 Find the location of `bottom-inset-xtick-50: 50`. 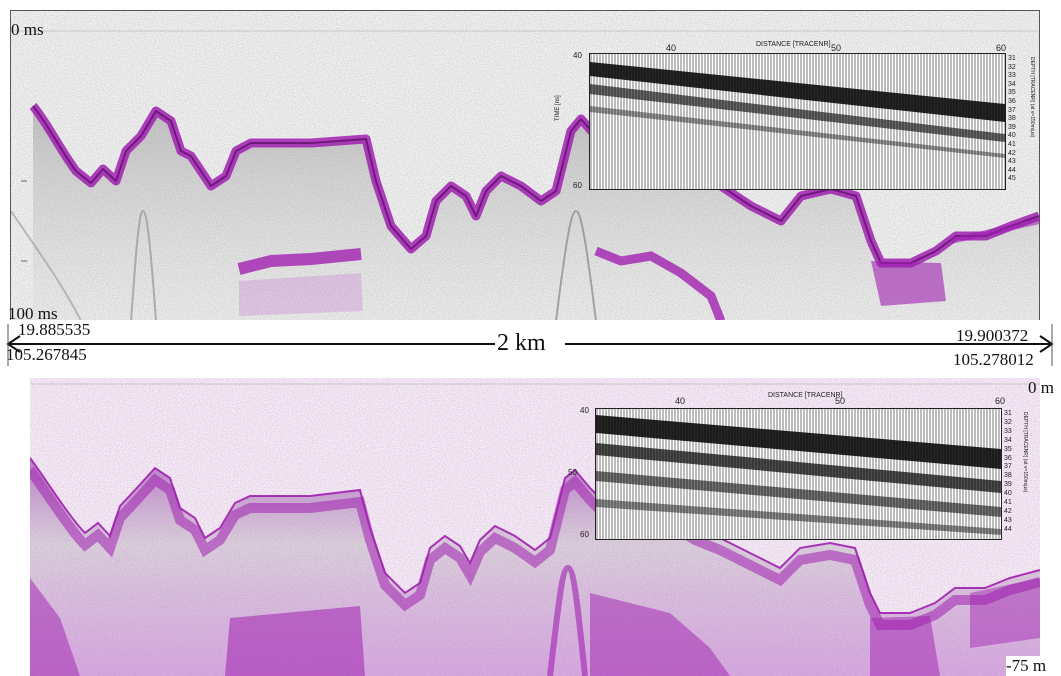

bottom-inset-xtick-50: 50 is located at coordinates (840, 401).